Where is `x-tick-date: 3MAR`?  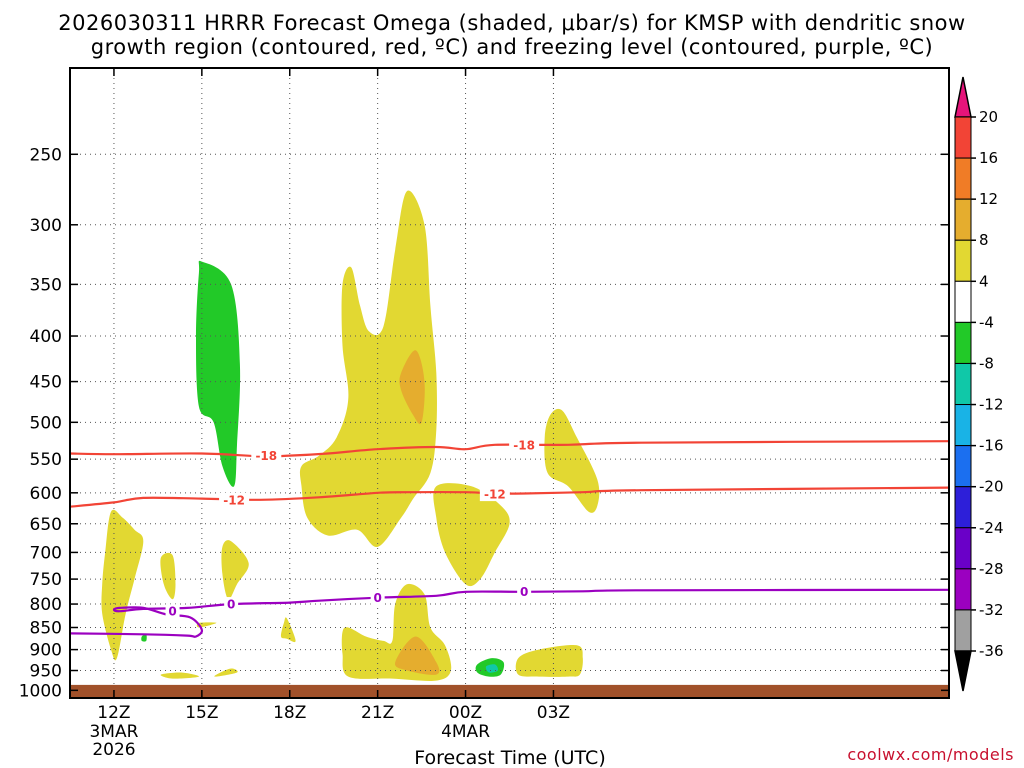 x-tick-date: 3MAR is located at coordinates (113, 732).